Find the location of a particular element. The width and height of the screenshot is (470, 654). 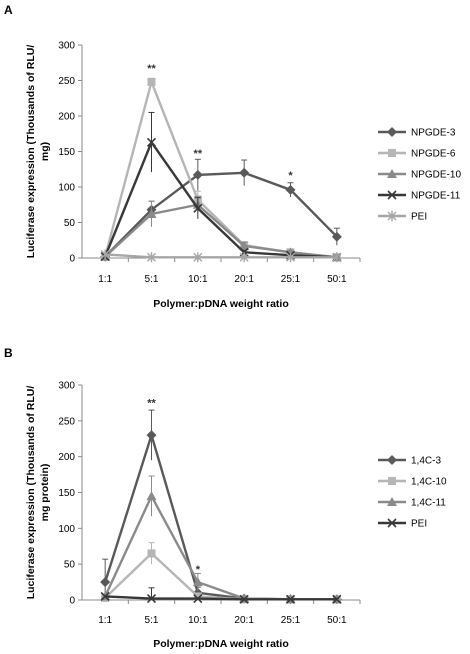

y-axis-title-line: mg protein) is located at coordinates (45, 493).